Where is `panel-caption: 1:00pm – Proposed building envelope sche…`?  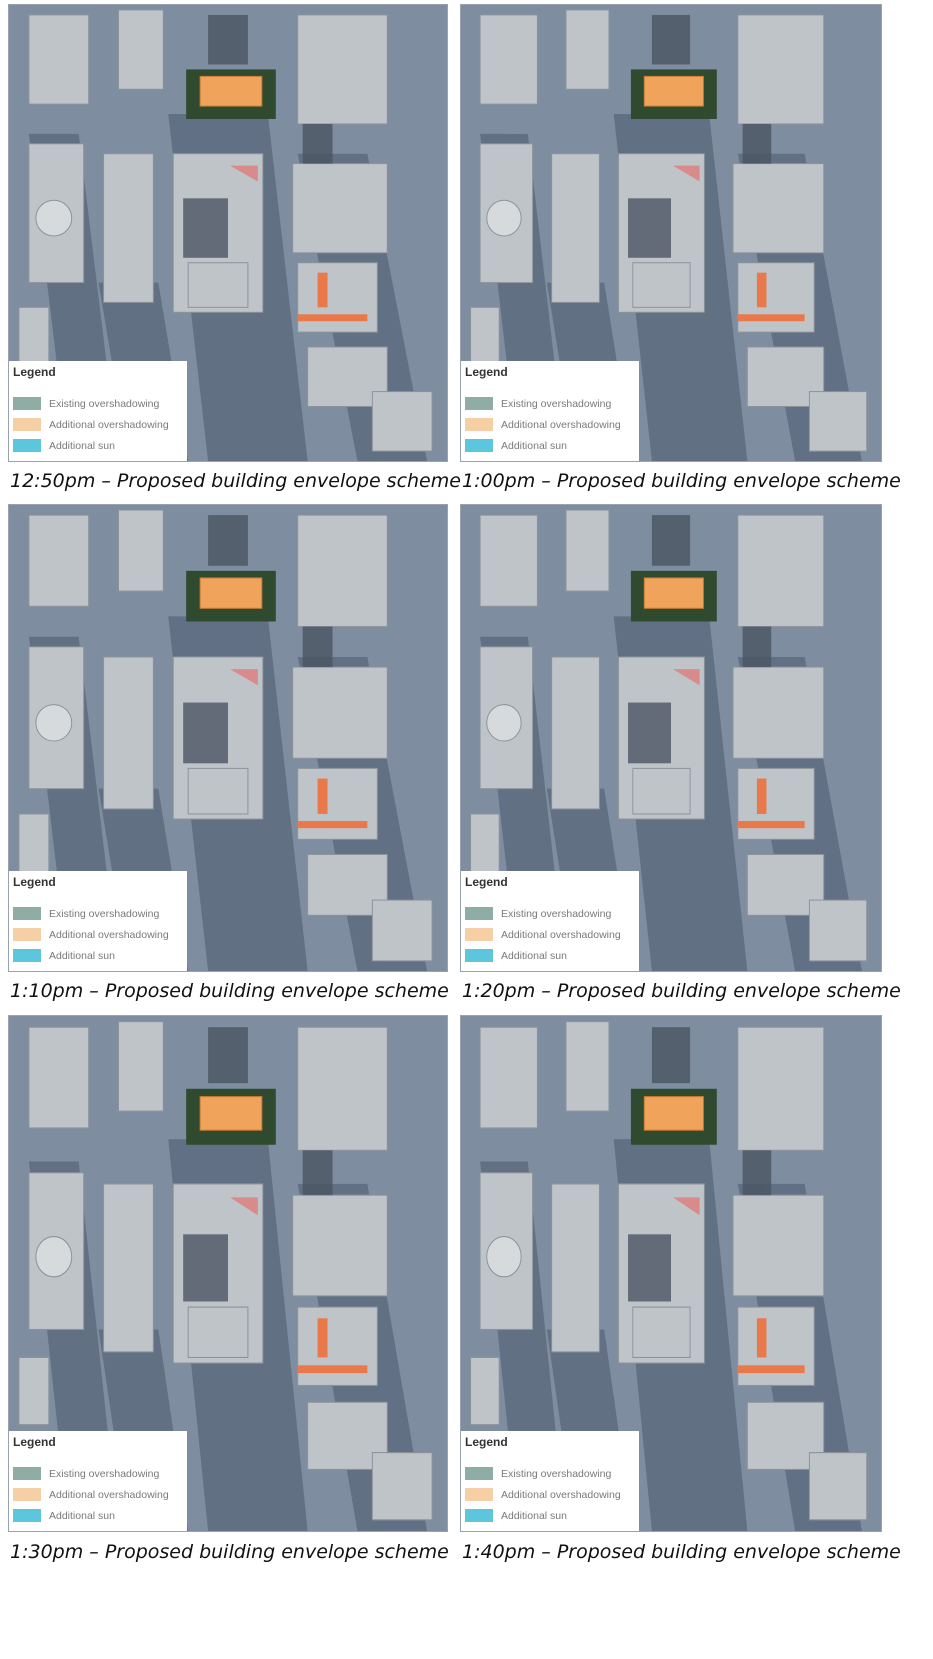 panel-caption: 1:00pm – Proposed building envelope sche… is located at coordinates (681, 481).